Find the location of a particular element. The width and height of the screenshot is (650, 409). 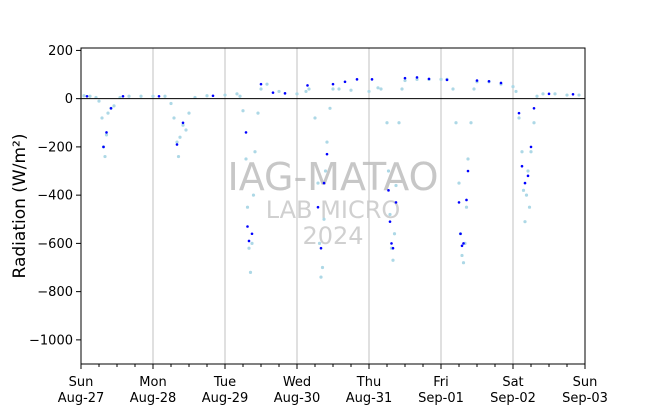

watermark-line-2: LAB MICRO is located at coordinates (333, 210).